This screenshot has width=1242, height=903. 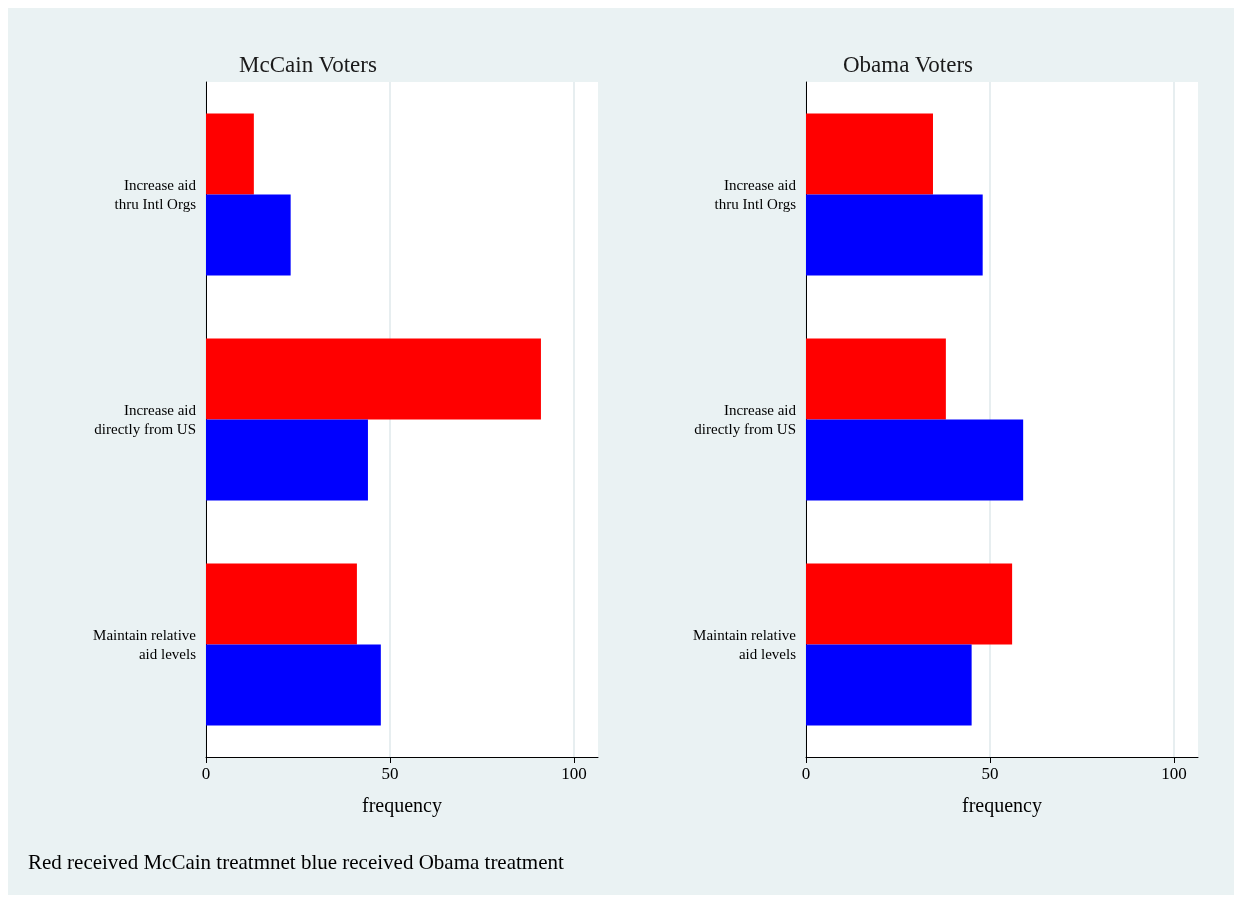 What do you see at coordinates (908, 64) in the screenshot?
I see `chart-title: Obama Voters` at bounding box center [908, 64].